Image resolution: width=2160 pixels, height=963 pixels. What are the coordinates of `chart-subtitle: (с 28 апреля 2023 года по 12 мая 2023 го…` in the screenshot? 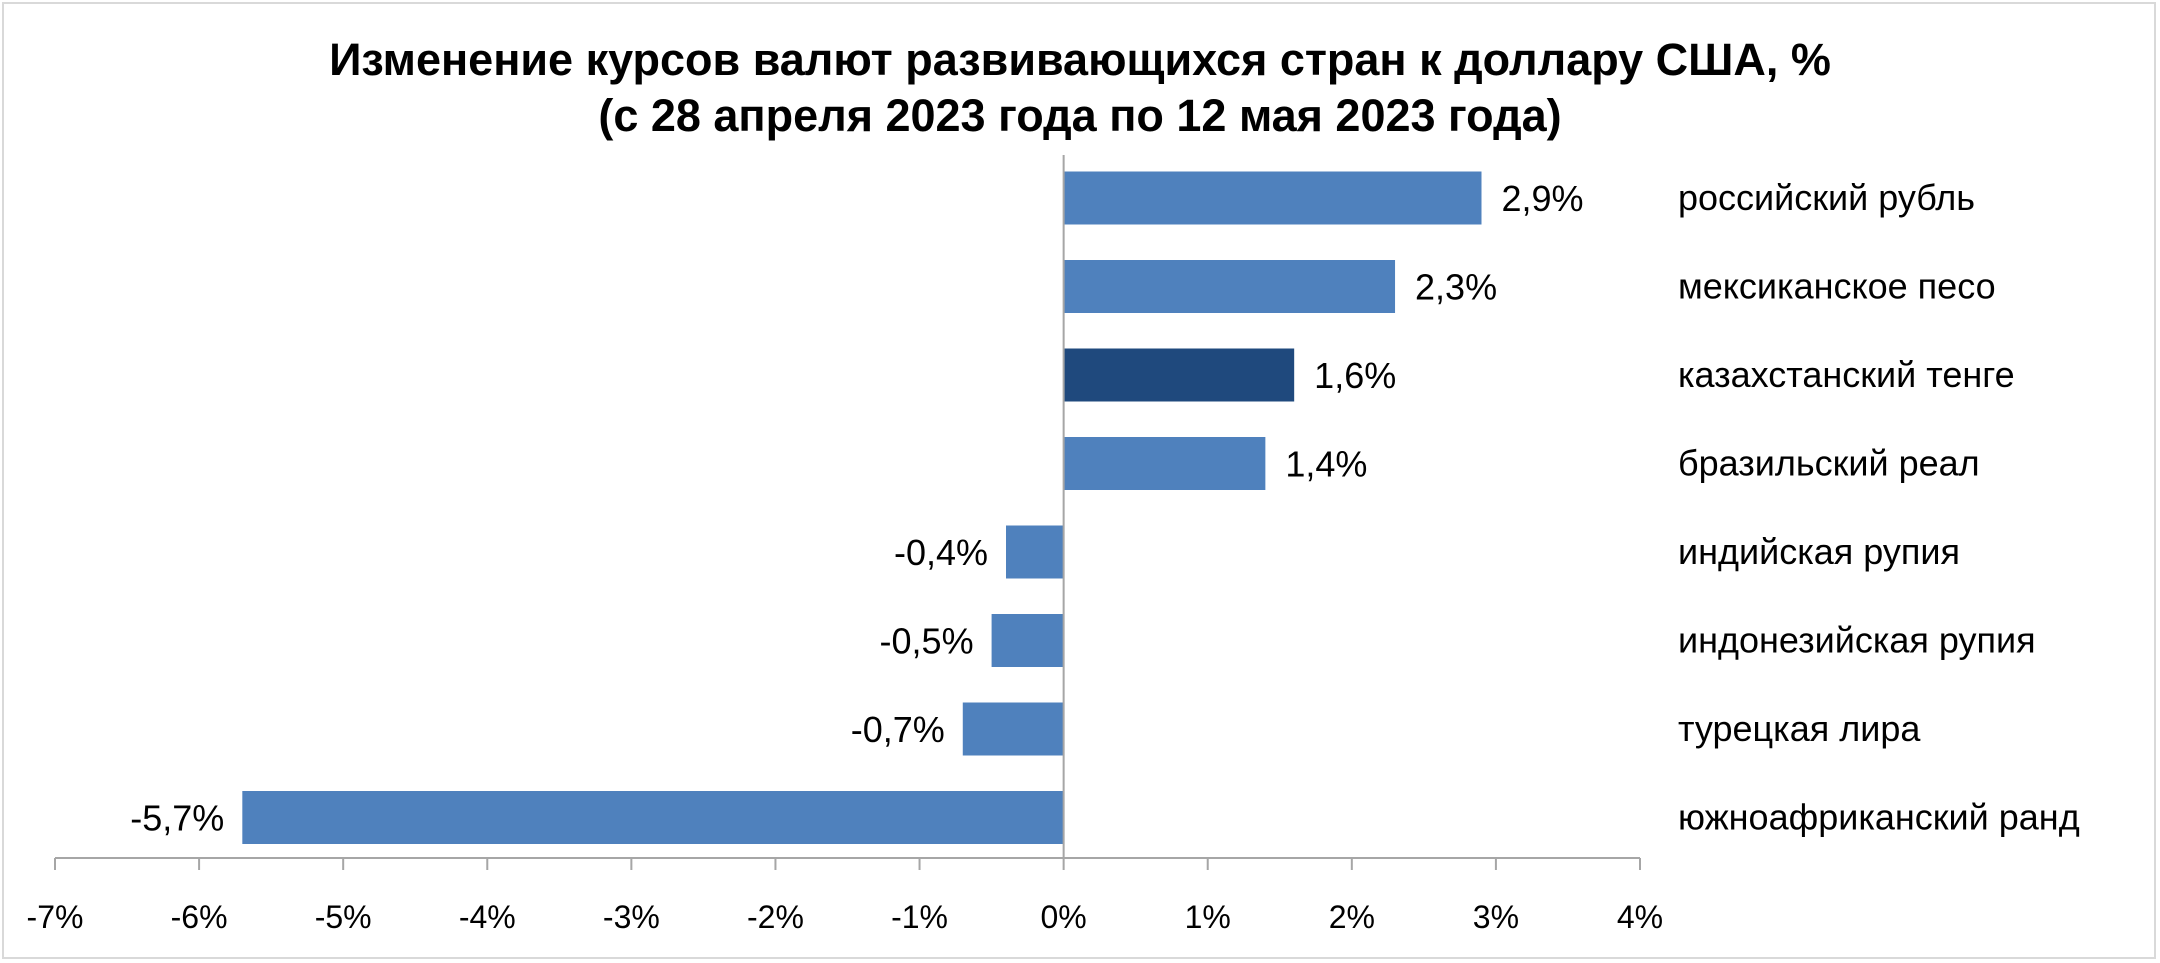 It's located at (1080, 115).